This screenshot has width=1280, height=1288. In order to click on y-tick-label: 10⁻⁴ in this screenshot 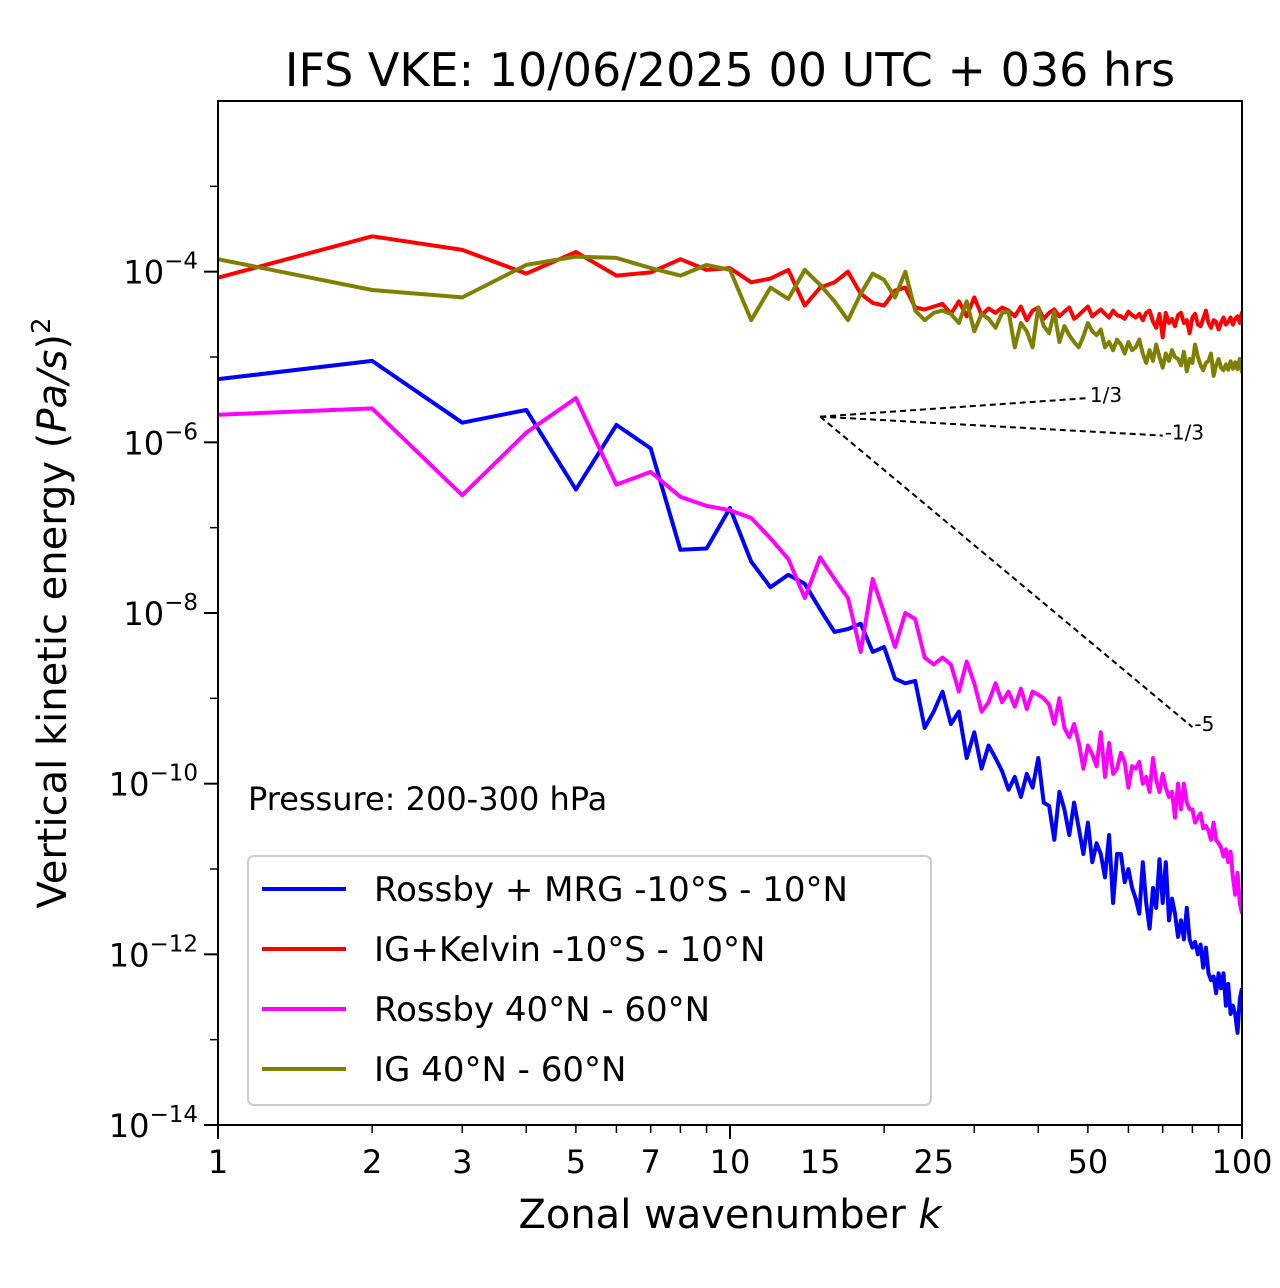, I will do `click(160, 270)`.